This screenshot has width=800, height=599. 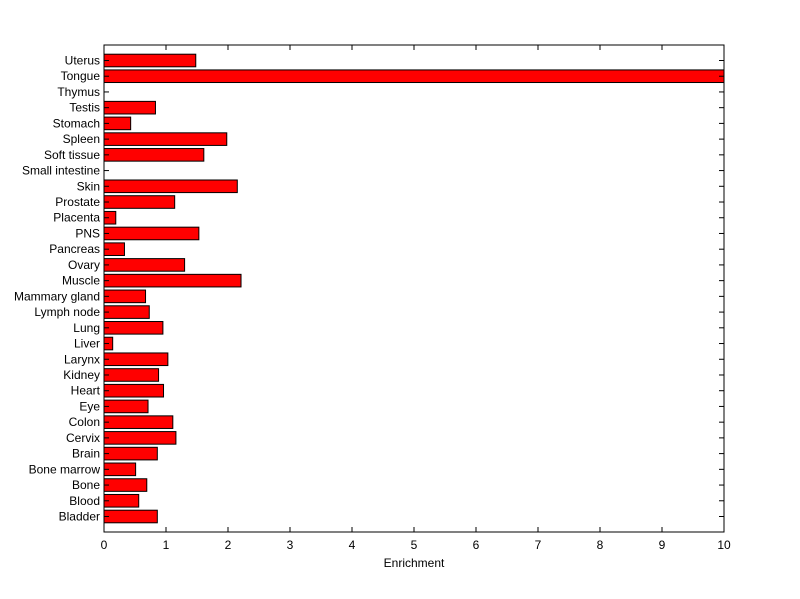 I want to click on bar-testis, so click(x=129, y=107).